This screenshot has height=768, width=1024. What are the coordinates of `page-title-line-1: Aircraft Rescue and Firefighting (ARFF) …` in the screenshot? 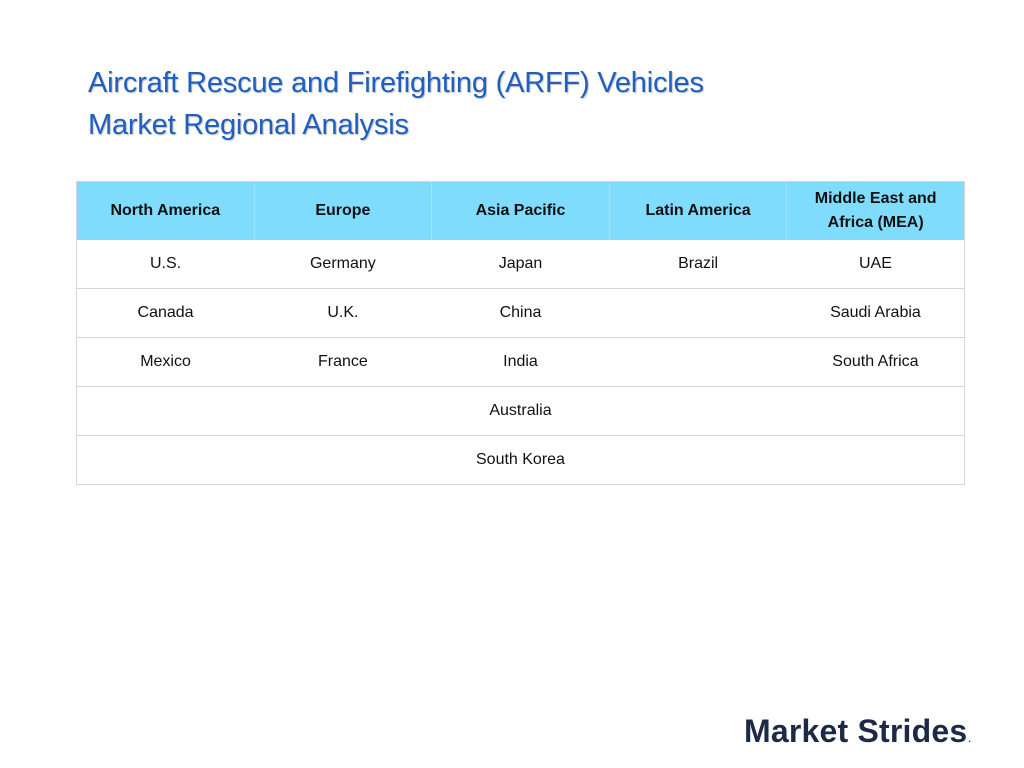 It's located at (396, 83).